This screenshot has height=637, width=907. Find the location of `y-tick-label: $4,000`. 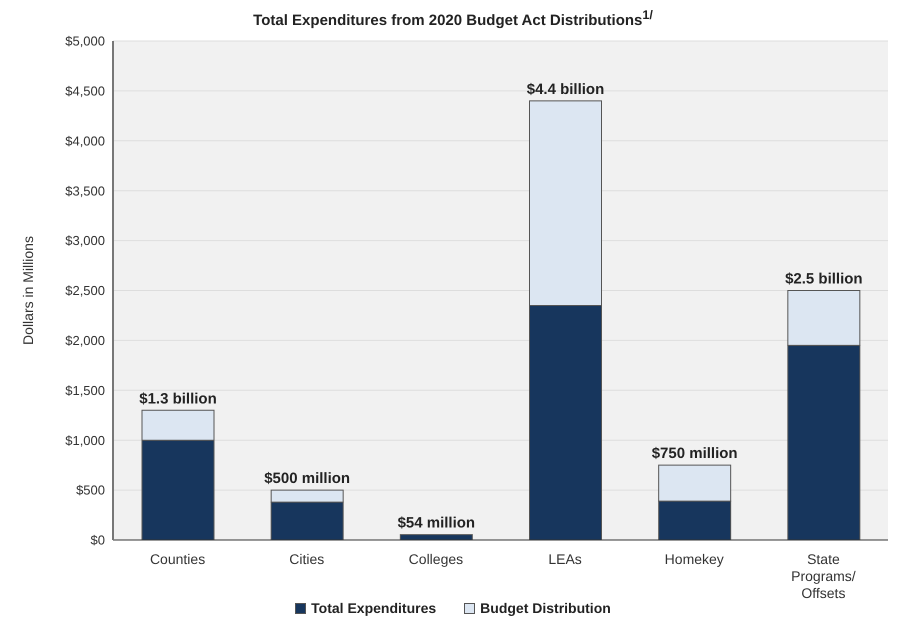

y-tick-label: $4,000 is located at coordinates (85, 140).